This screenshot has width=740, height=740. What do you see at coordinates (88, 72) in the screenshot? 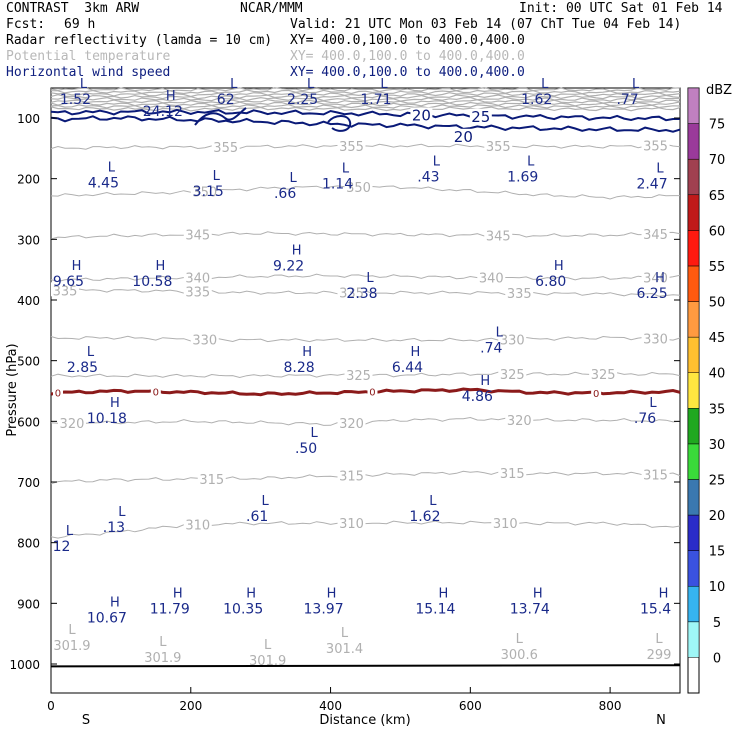
I see `field-wind-name: Horizontal wind speed` at bounding box center [88, 72].